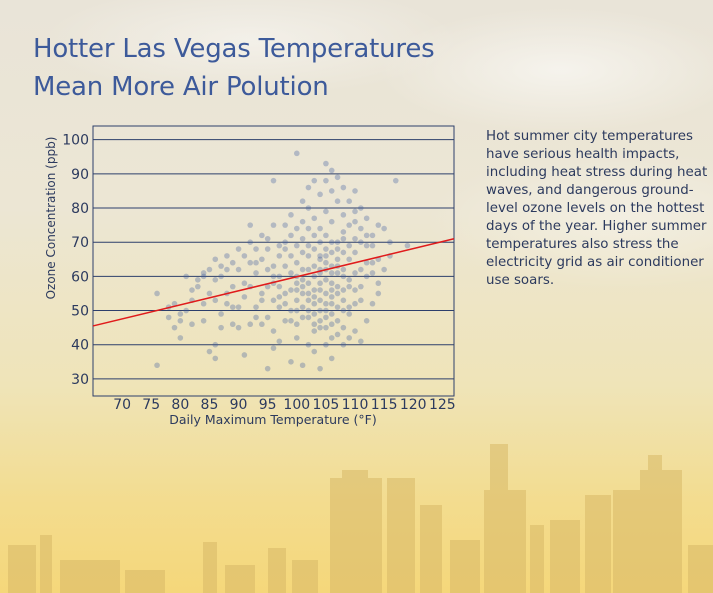  What do you see at coordinates (282, 261) in the screenshot?
I see `data-points` at bounding box center [282, 261].